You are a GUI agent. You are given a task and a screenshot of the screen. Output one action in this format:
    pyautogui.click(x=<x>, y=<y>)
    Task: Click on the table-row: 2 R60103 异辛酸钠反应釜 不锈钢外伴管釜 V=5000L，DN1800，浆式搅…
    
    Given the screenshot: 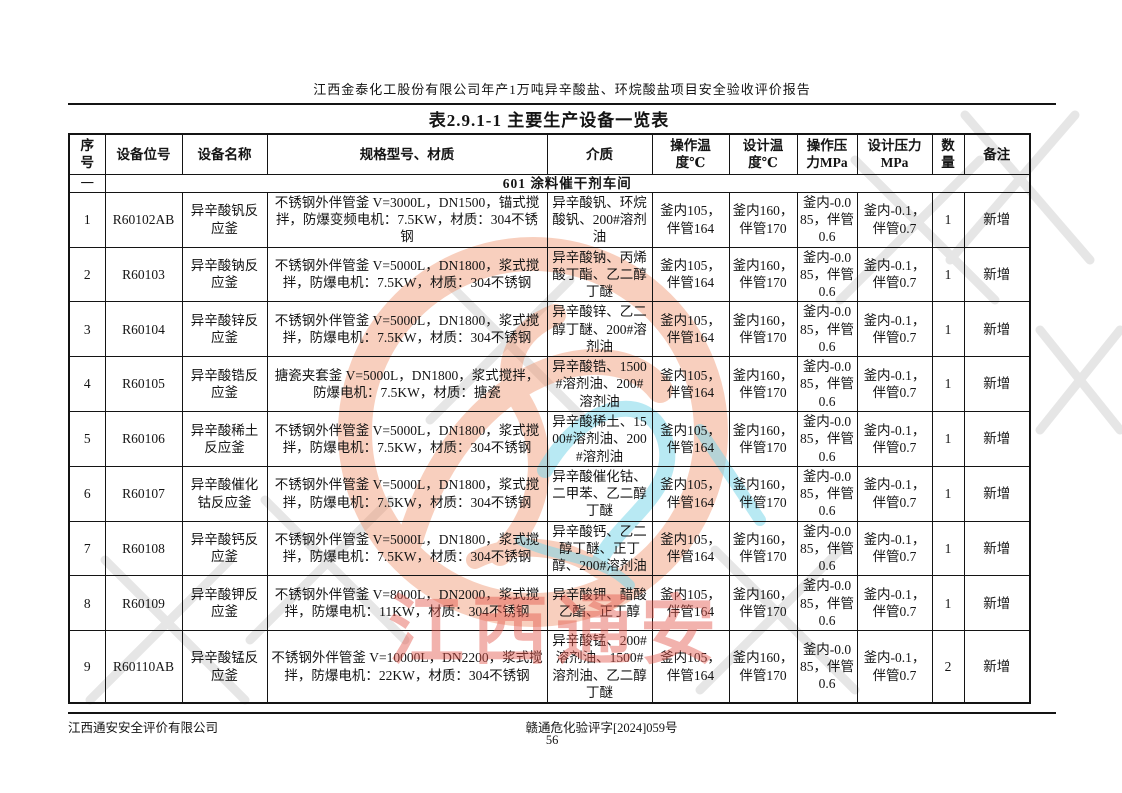 What is the action you would take?
    pyautogui.click(x=549, y=274)
    